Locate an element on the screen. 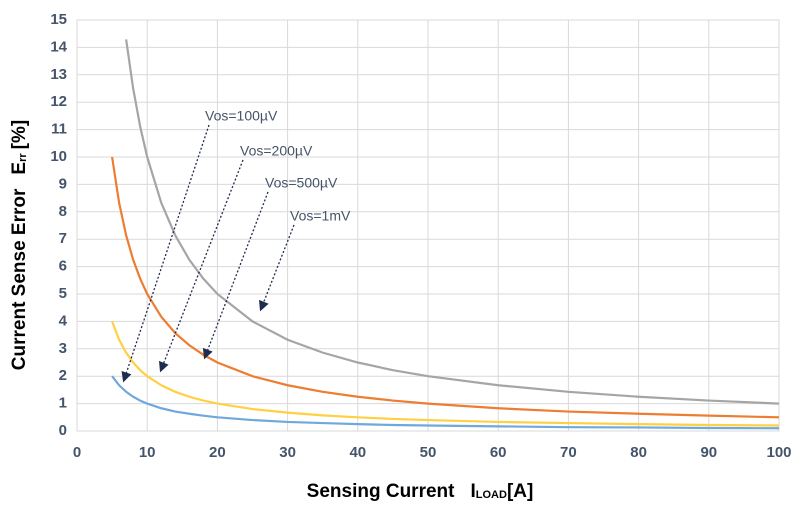 Image resolution: width=800 pixels, height=509 pixels. annotation: Vos=200µV is located at coordinates (276, 151).